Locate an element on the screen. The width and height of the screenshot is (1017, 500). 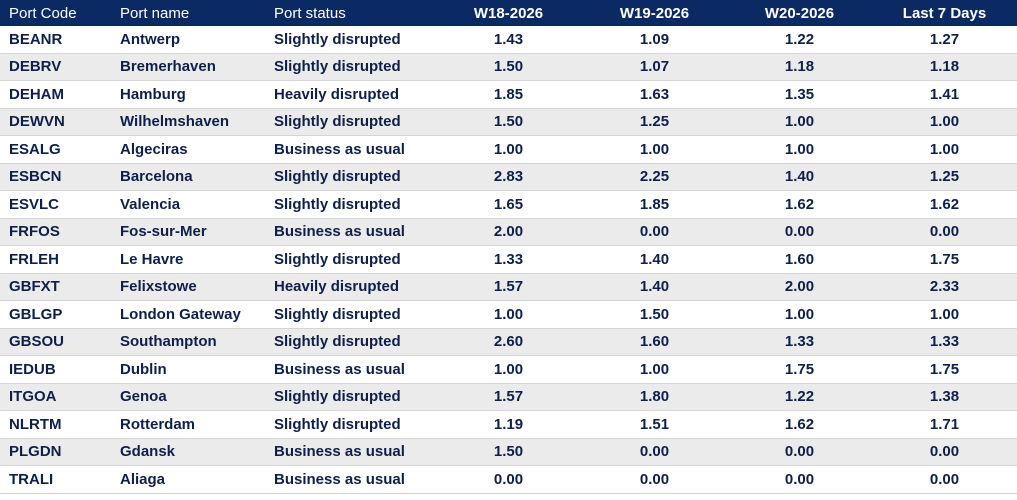
port-name-cell: Antwerp is located at coordinates (188, 40).